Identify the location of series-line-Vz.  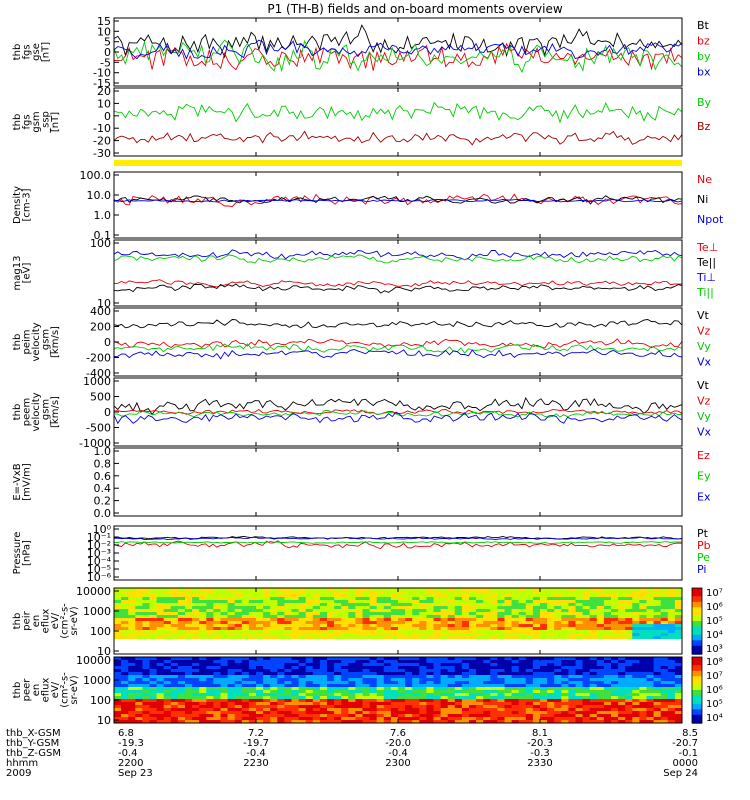
(398, 412).